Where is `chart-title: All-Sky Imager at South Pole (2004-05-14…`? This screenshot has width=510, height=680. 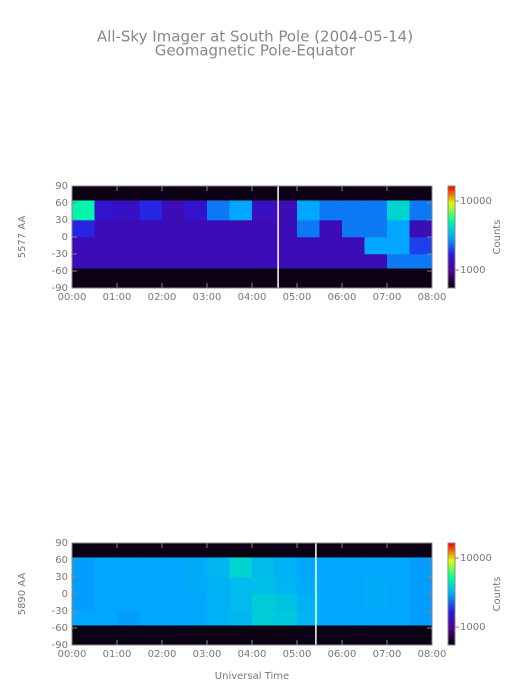 chart-title: All-Sky Imager at South Pole (2004-05-14… is located at coordinates (255, 37).